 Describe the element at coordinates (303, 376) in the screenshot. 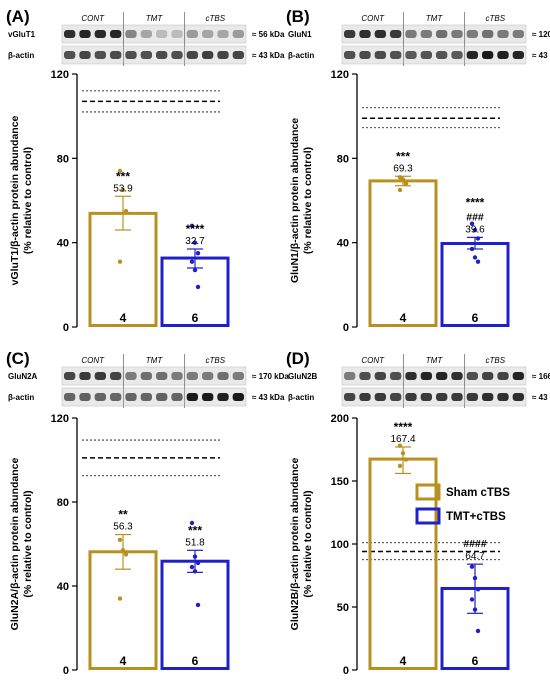

I see `blot-row-label: GluN2B` at that location.